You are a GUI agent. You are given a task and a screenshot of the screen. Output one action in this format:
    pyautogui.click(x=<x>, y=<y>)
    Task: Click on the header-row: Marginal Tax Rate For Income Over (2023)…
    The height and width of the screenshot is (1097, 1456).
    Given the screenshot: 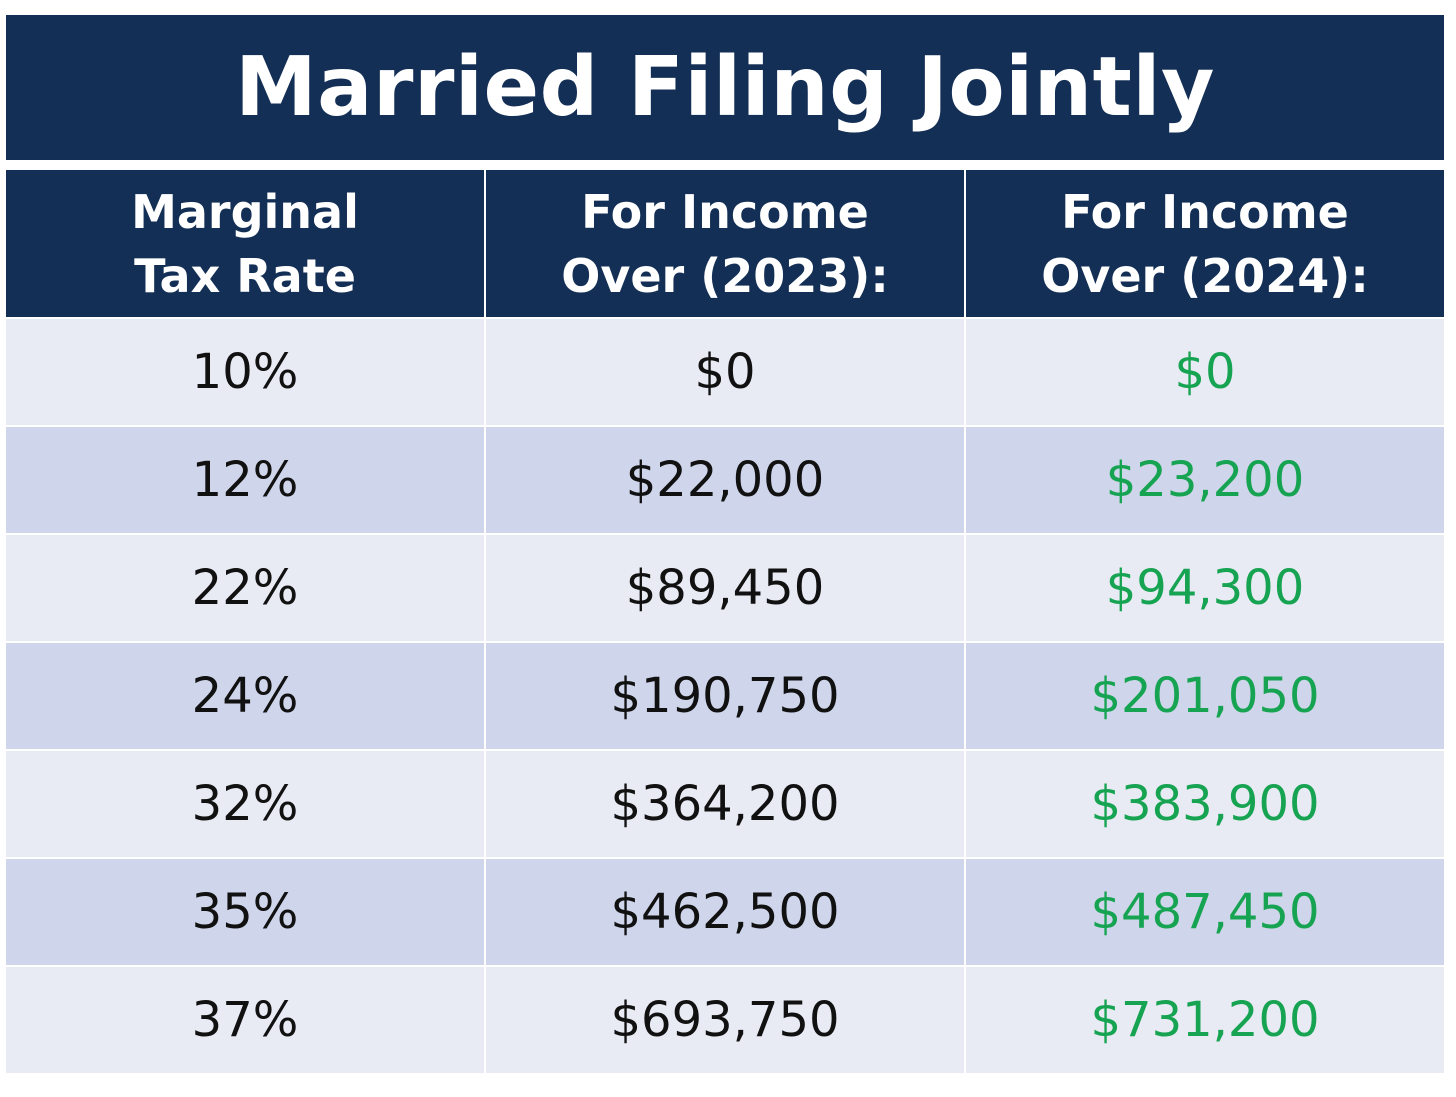 What is the action you would take?
    pyautogui.click(x=725, y=243)
    